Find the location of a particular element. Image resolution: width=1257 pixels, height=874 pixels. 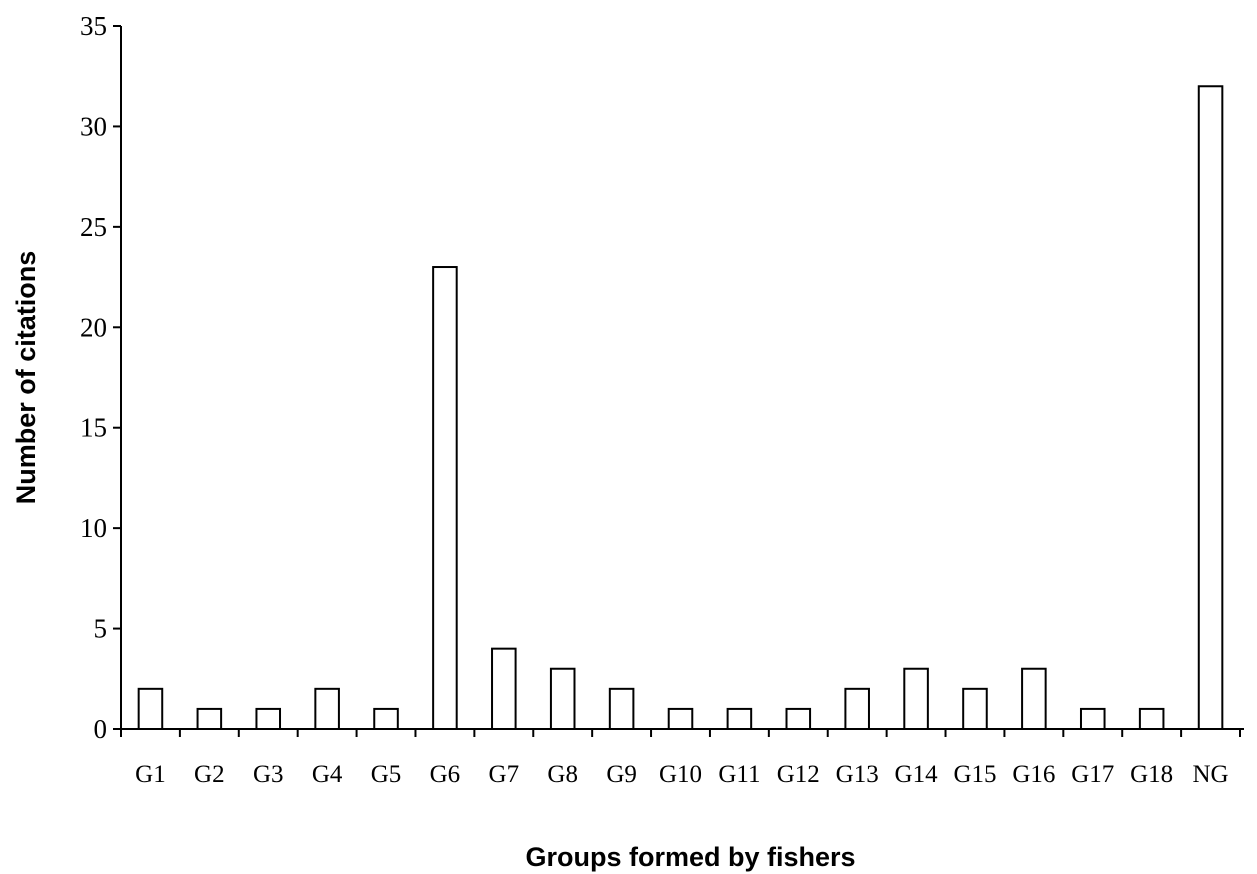

x-tick-label: G16 is located at coordinates (1033, 774).